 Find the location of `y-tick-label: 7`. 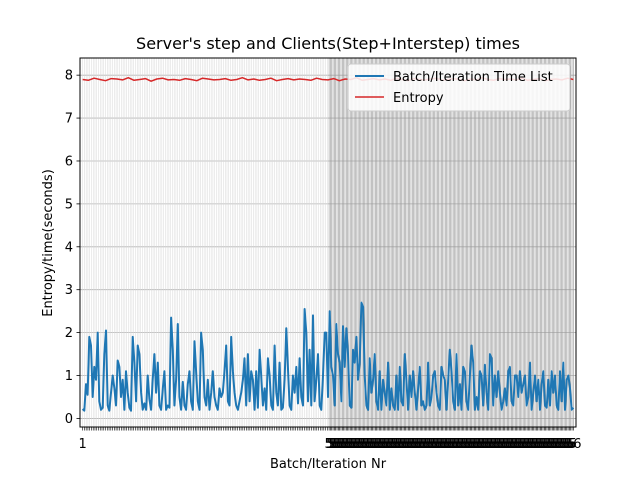

y-tick-label: 7 is located at coordinates (69, 119).